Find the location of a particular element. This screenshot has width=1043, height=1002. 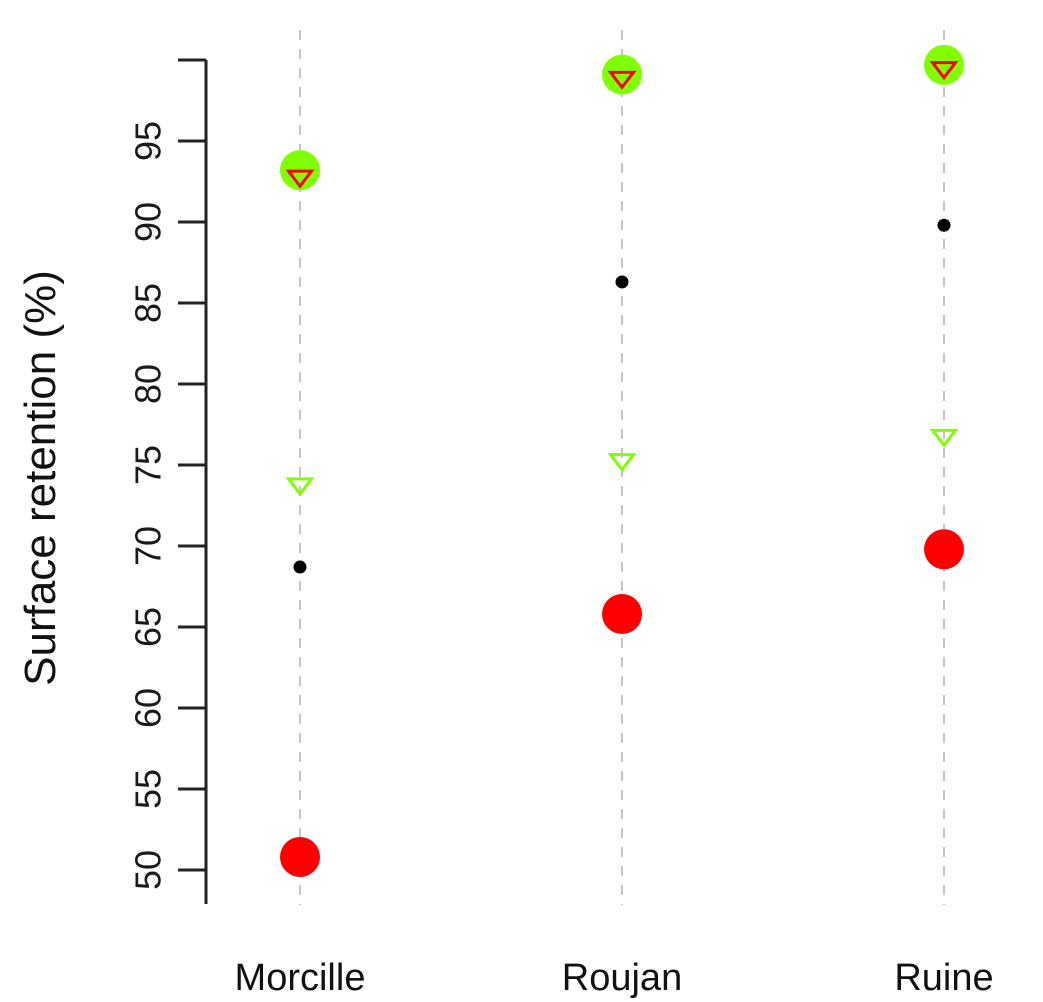

y-tick-label: 85 is located at coordinates (148, 303).